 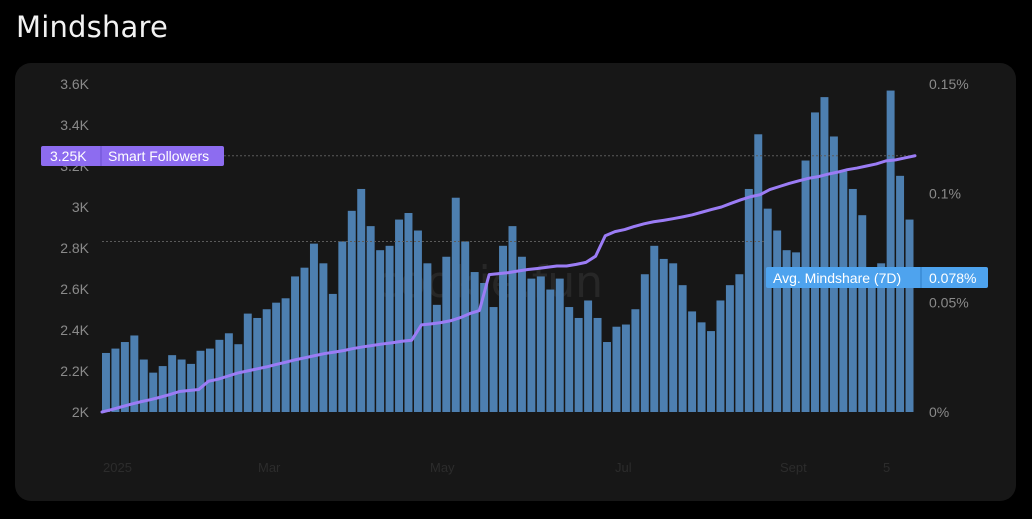 What do you see at coordinates (68, 156) in the screenshot?
I see `smart-followers-value: 3.25K` at bounding box center [68, 156].